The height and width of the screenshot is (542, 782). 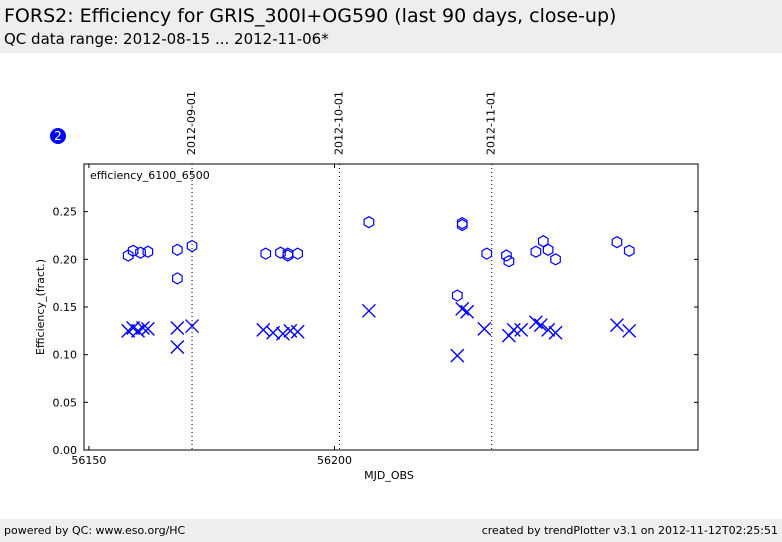 What do you see at coordinates (58, 136) in the screenshot?
I see `plot-number-badge: 2` at bounding box center [58, 136].